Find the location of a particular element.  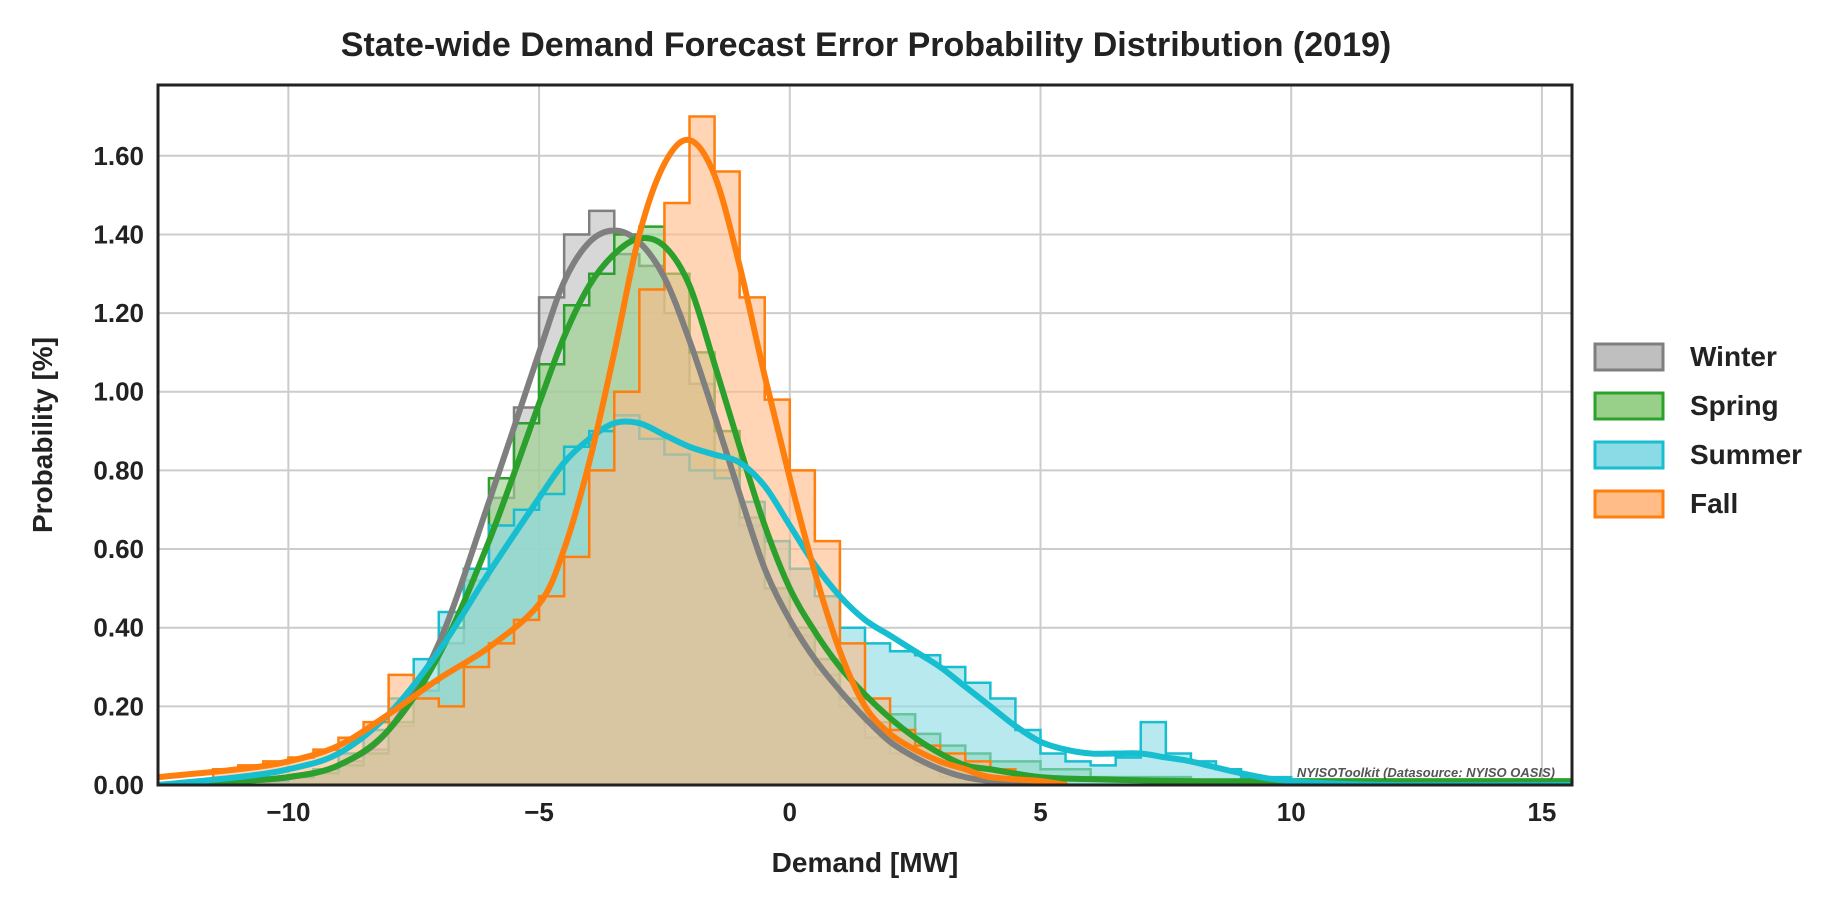

x-axis-label: Demand [MW] is located at coordinates (865, 862).